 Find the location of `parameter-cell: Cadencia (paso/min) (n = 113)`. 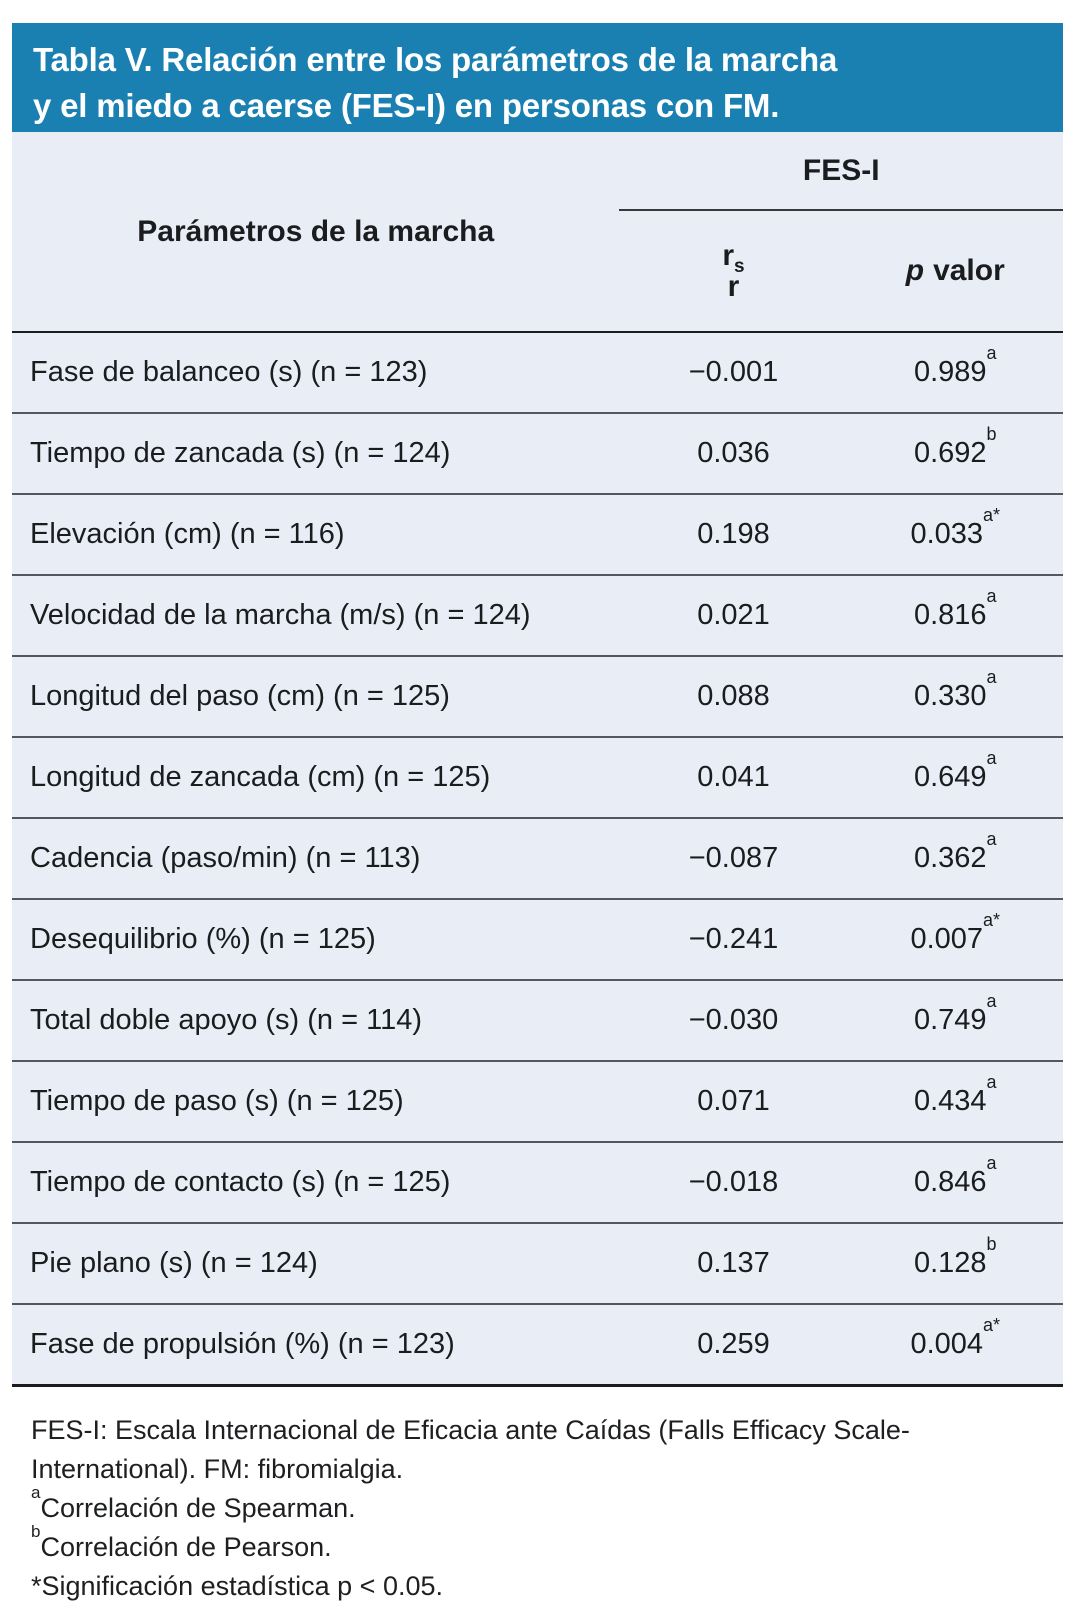

parameter-cell: Cadencia (paso/min) (n = 113) is located at coordinates (316, 858).